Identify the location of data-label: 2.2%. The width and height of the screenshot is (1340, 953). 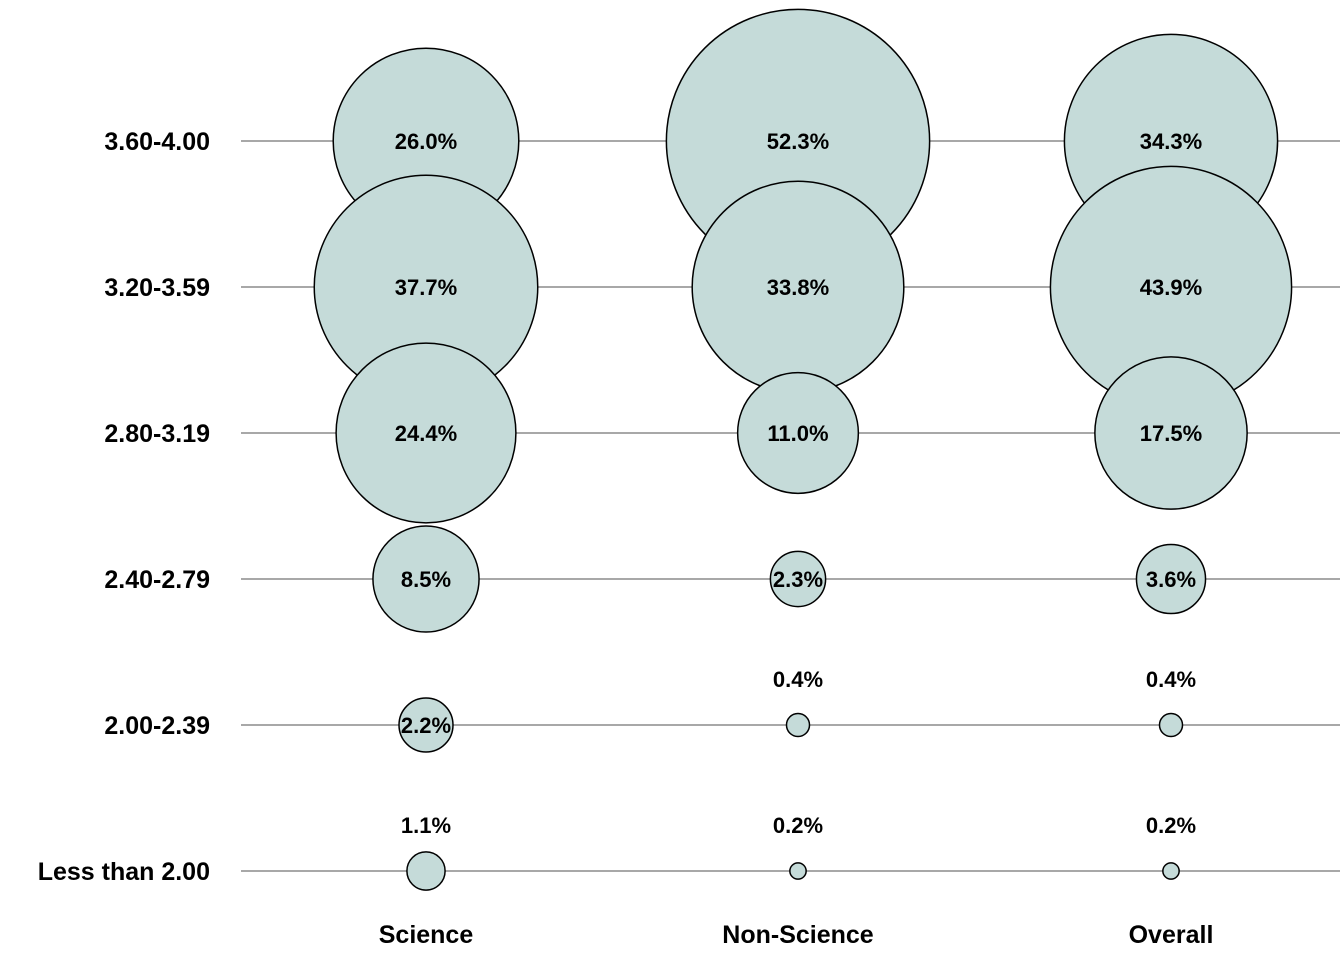
(426, 725).